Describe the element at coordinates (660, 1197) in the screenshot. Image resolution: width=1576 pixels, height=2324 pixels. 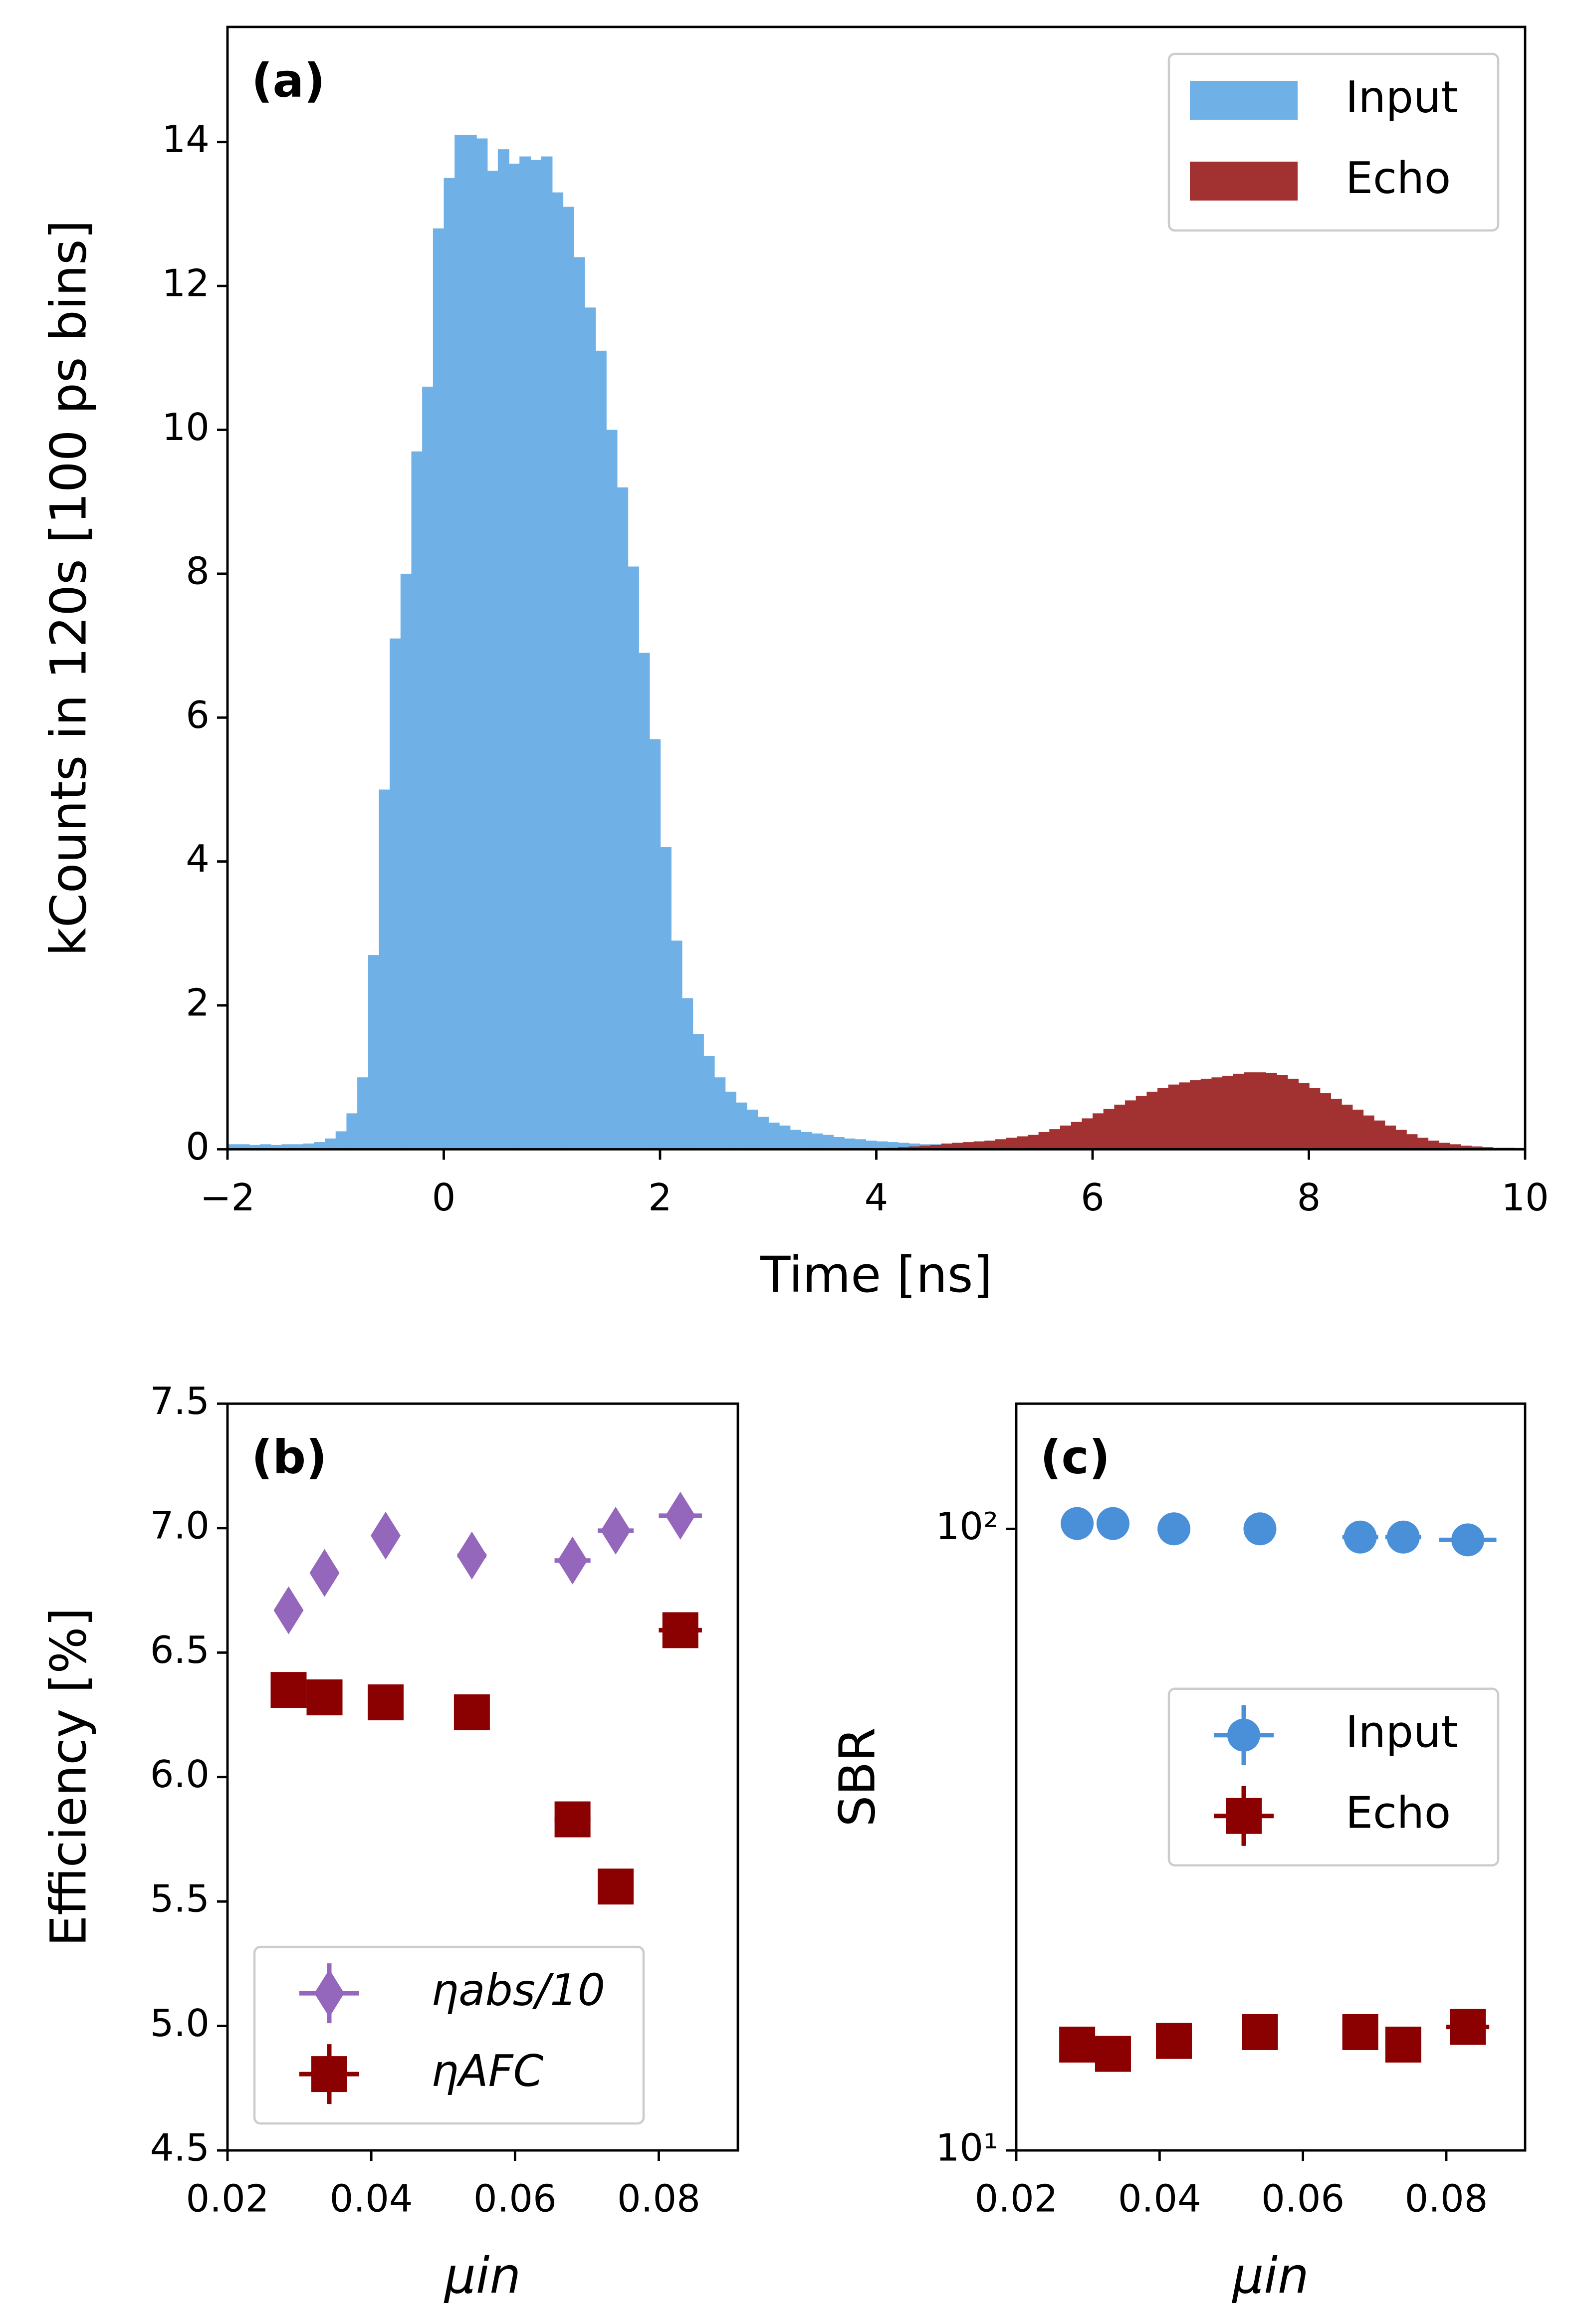
I see `x-tick-label: 2` at that location.